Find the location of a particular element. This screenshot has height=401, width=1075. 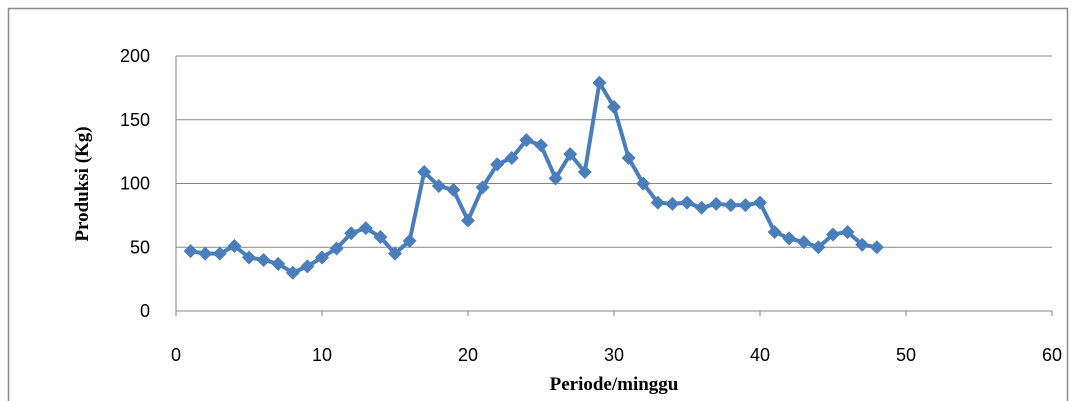

y-tick-label: 150 is located at coordinates (135, 120).